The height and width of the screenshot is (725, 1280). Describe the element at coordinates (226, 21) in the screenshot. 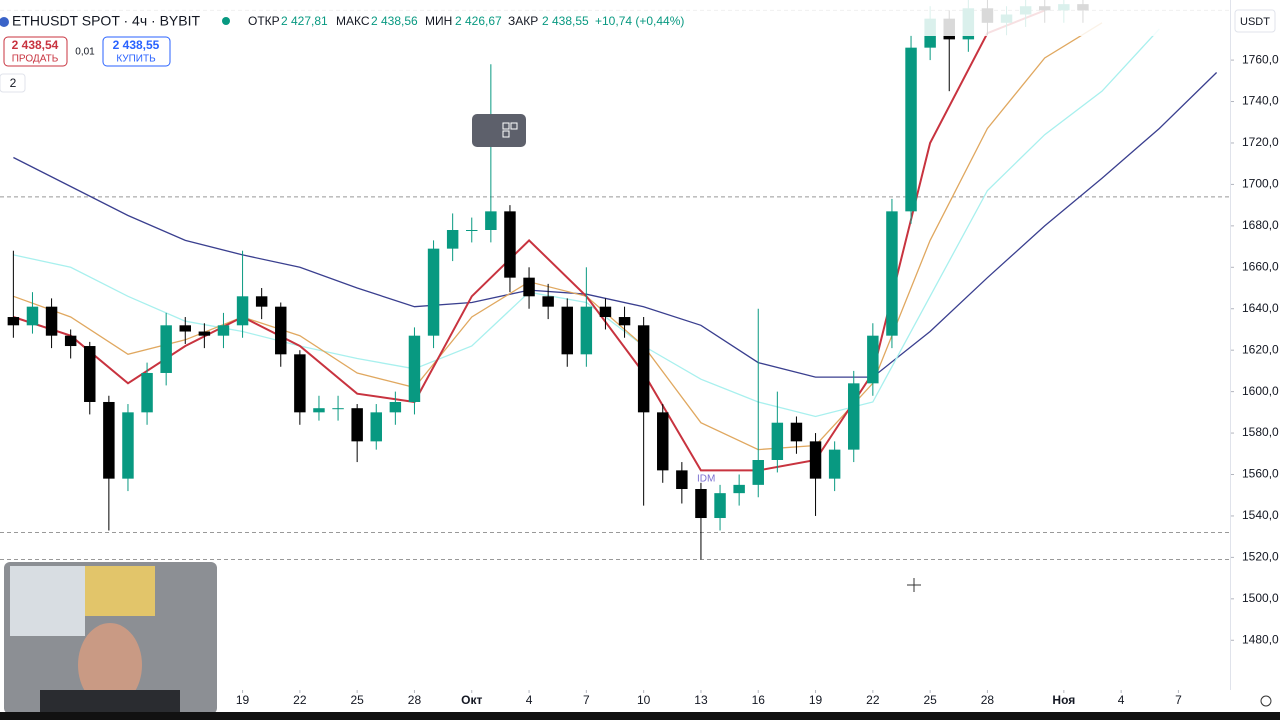

I see `status-dot` at that location.